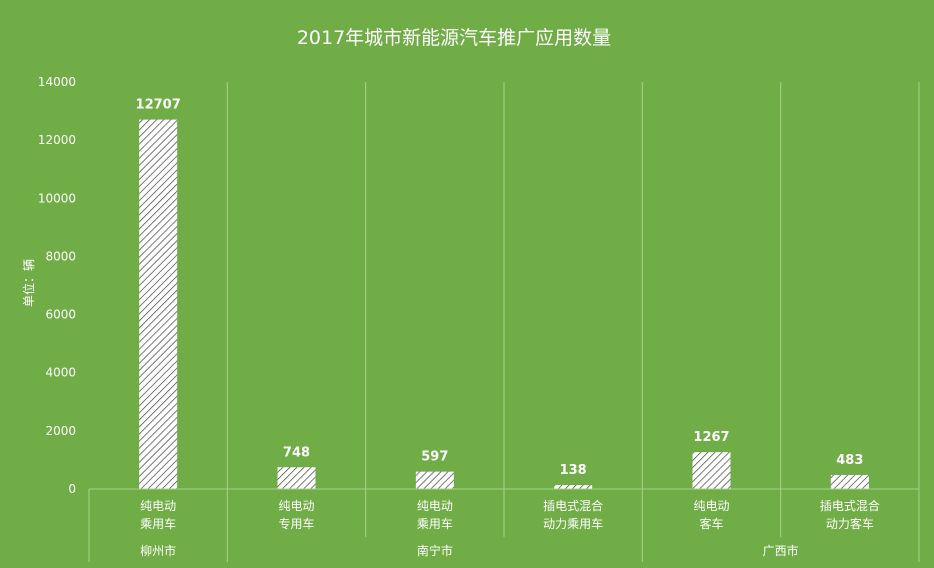 Image resolution: width=934 pixels, height=568 pixels. Describe the element at coordinates (711, 523) in the screenshot. I see `x-tick-label: 客车` at that location.